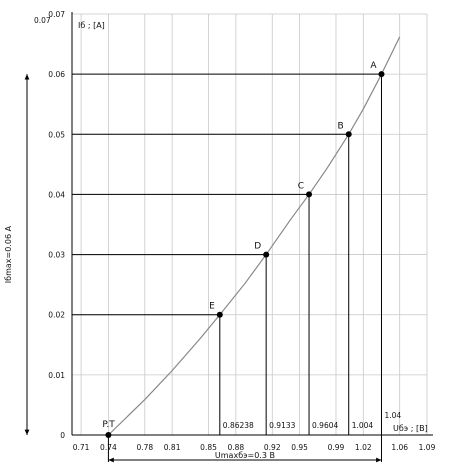 The width and height of the screenshot is (449, 467). I want to click on value-label-b: 1.004, so click(363, 425).